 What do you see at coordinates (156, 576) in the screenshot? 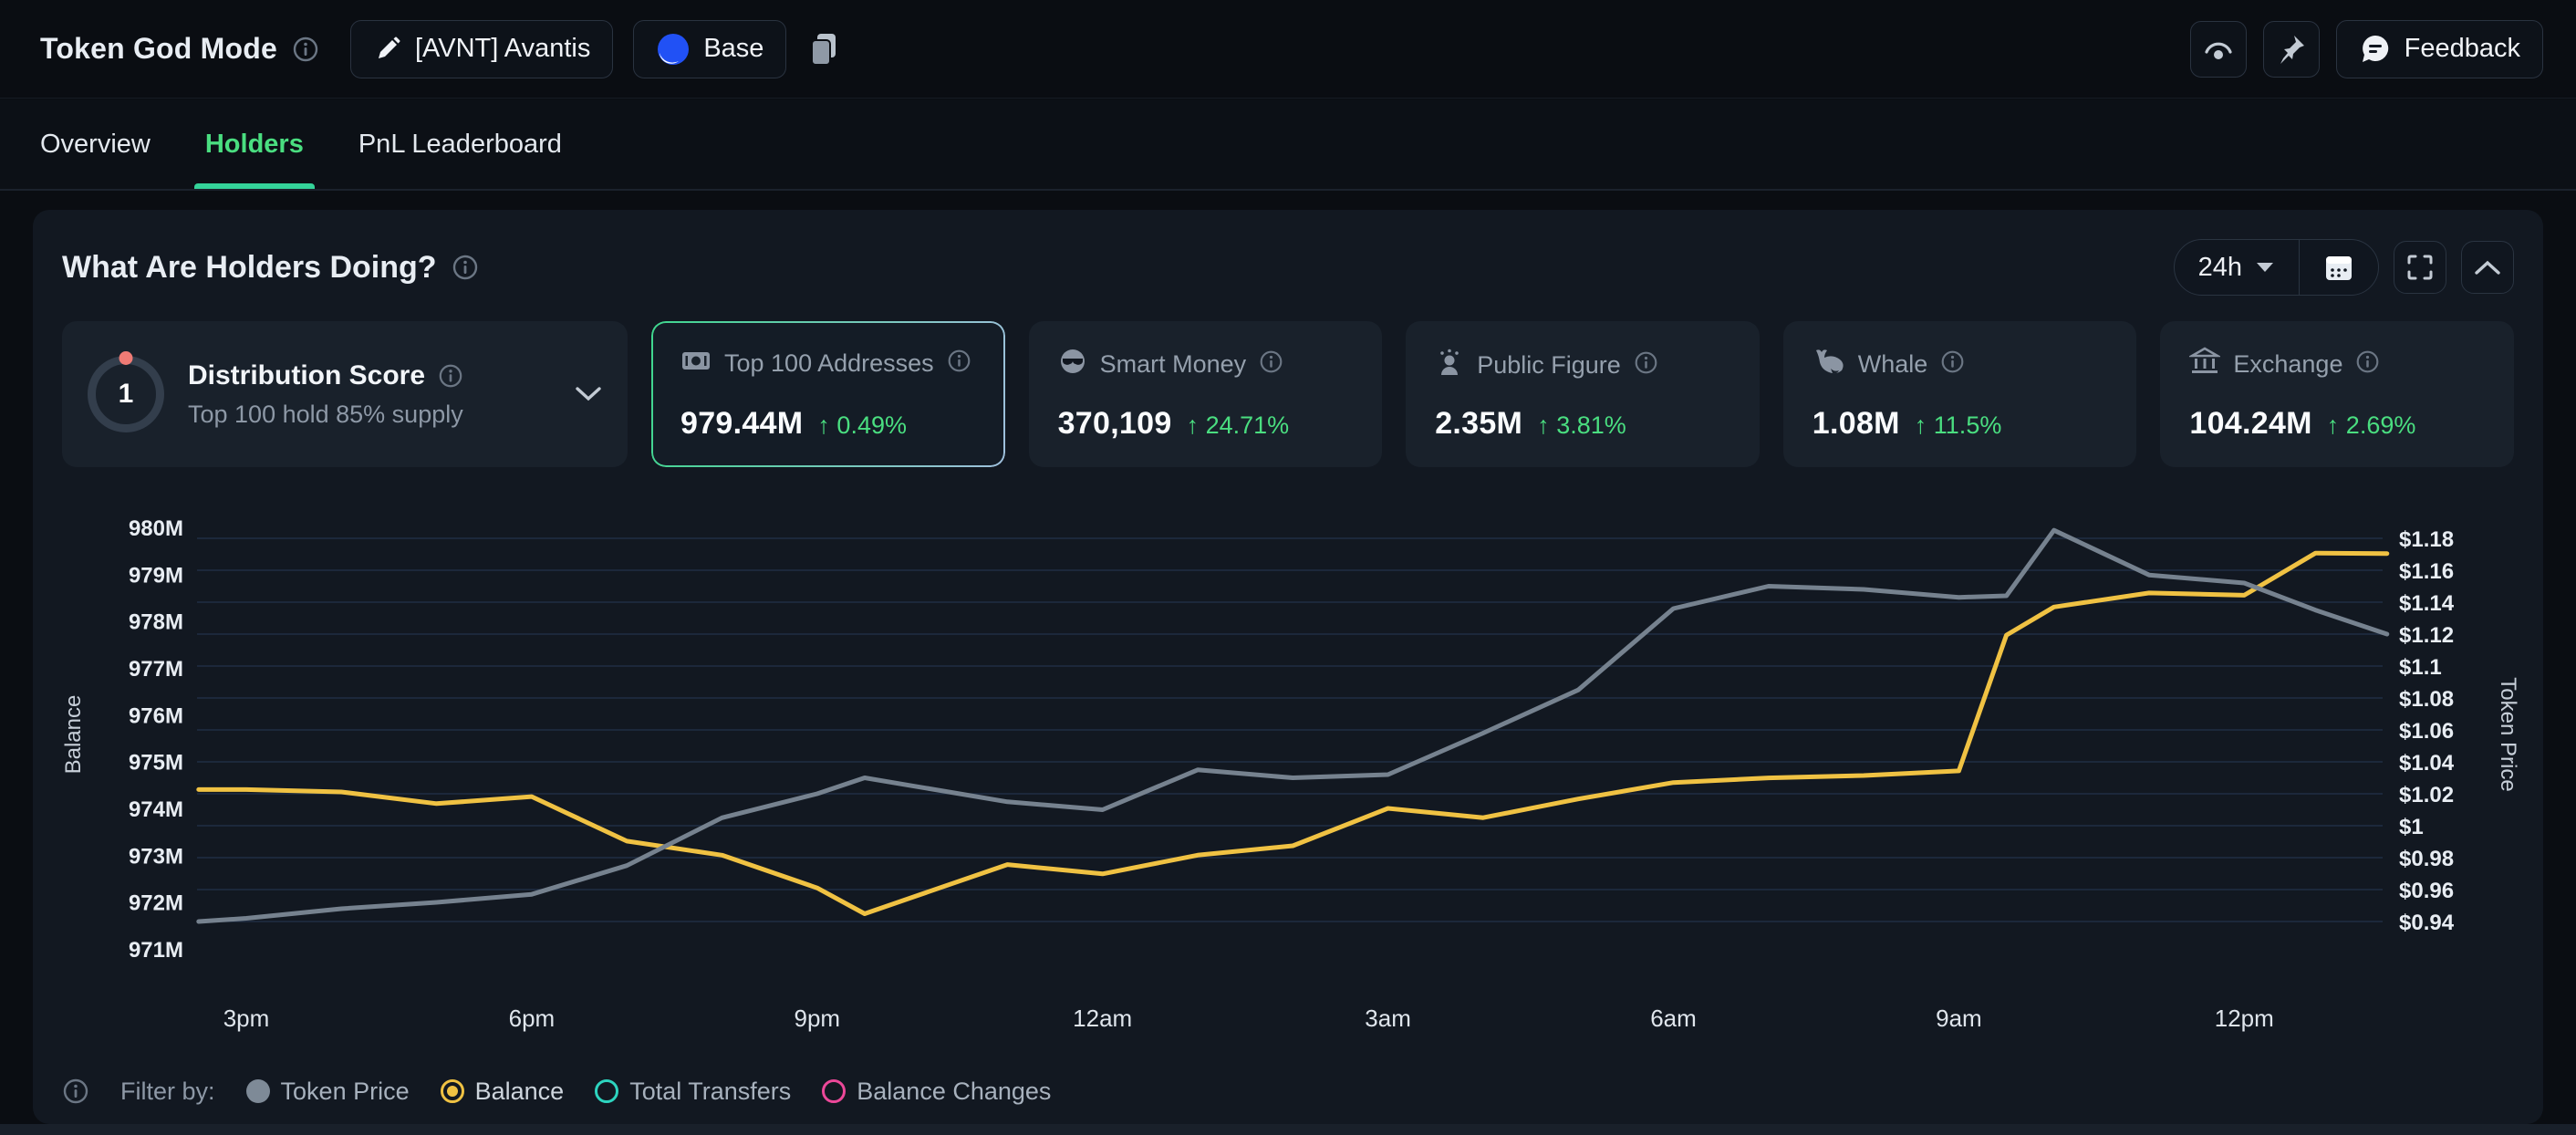
I see `left-axis-tick: 979M` at bounding box center [156, 576].